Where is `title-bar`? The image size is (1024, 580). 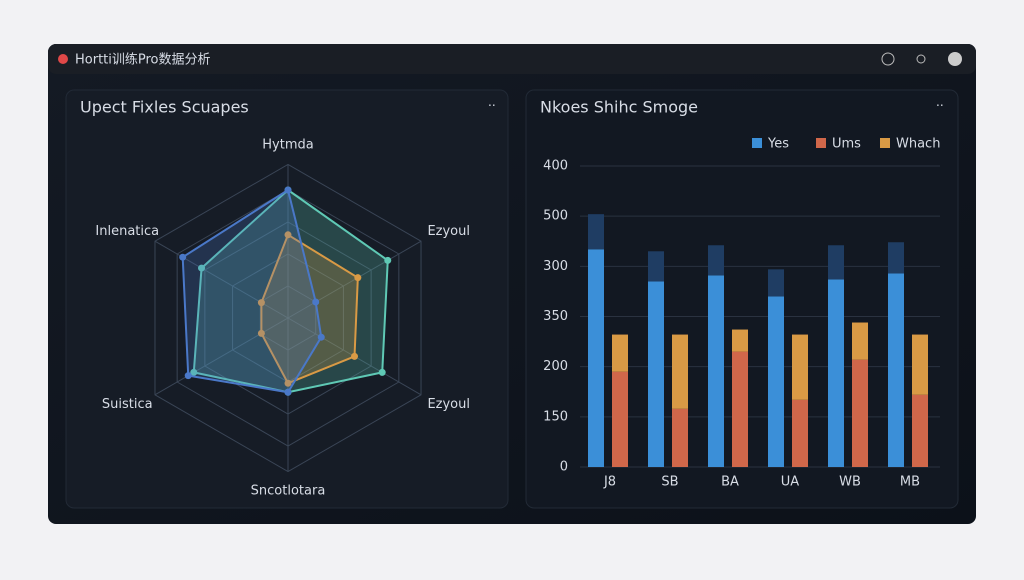
title-bar is located at coordinates (512, 59).